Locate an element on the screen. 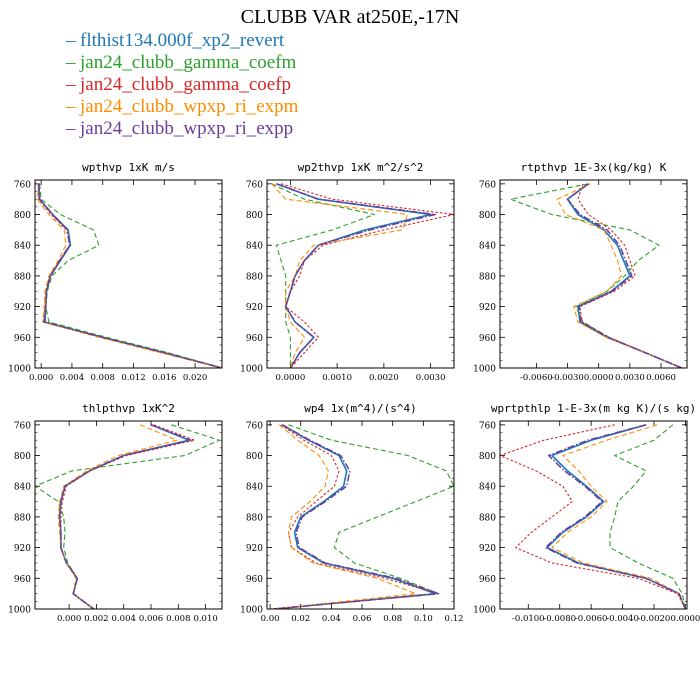 The image size is (700, 700). x-tick-label: 0.10 is located at coordinates (423, 619).